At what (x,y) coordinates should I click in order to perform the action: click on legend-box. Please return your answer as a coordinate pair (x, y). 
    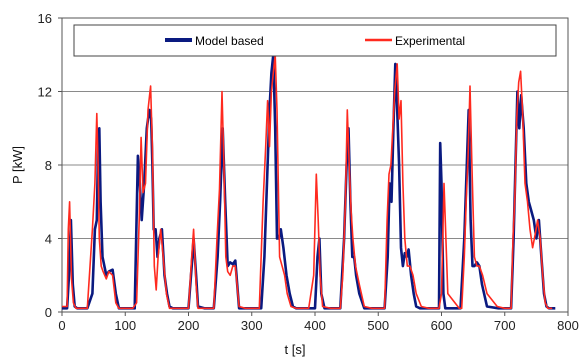
    Looking at the image, I should click on (315, 40).